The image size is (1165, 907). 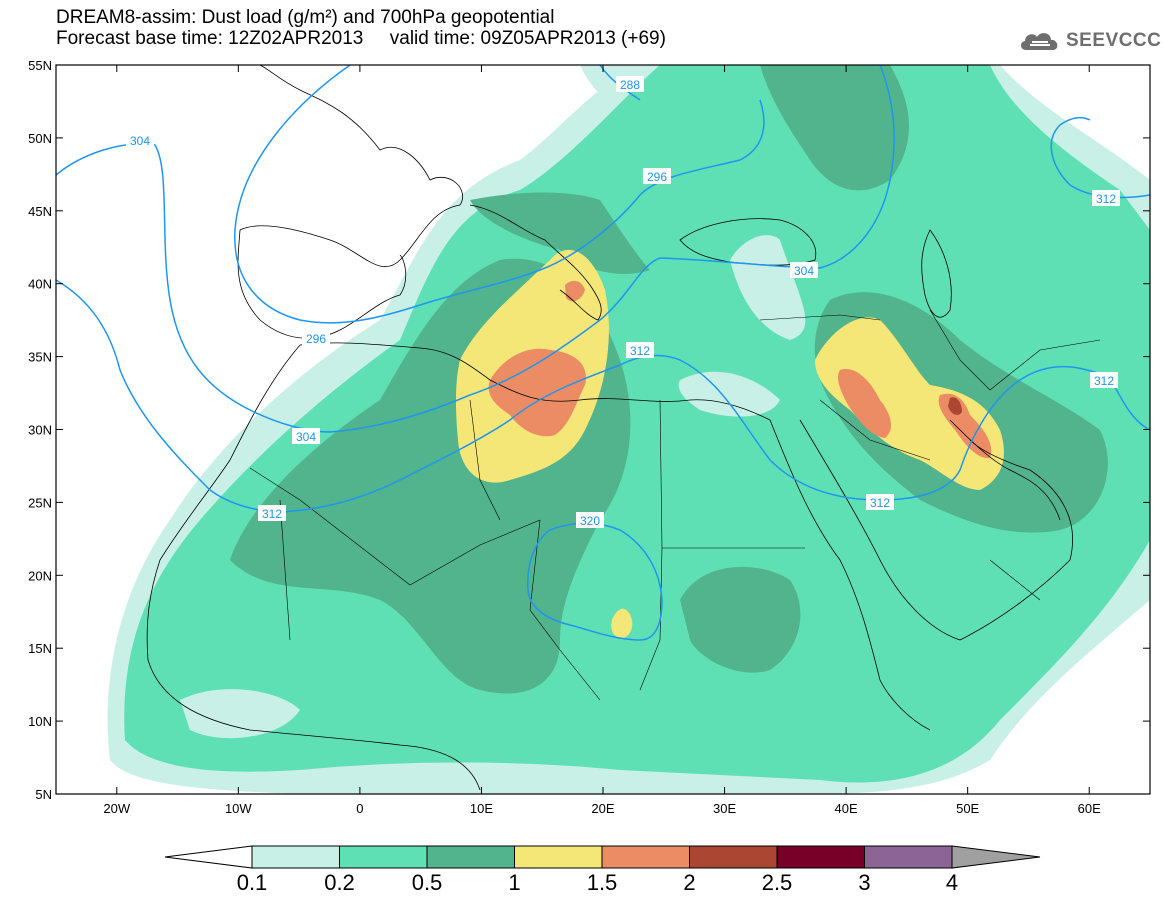 What do you see at coordinates (395, 526) in the screenshot?
I see `border-sahel` at bounding box center [395, 526].